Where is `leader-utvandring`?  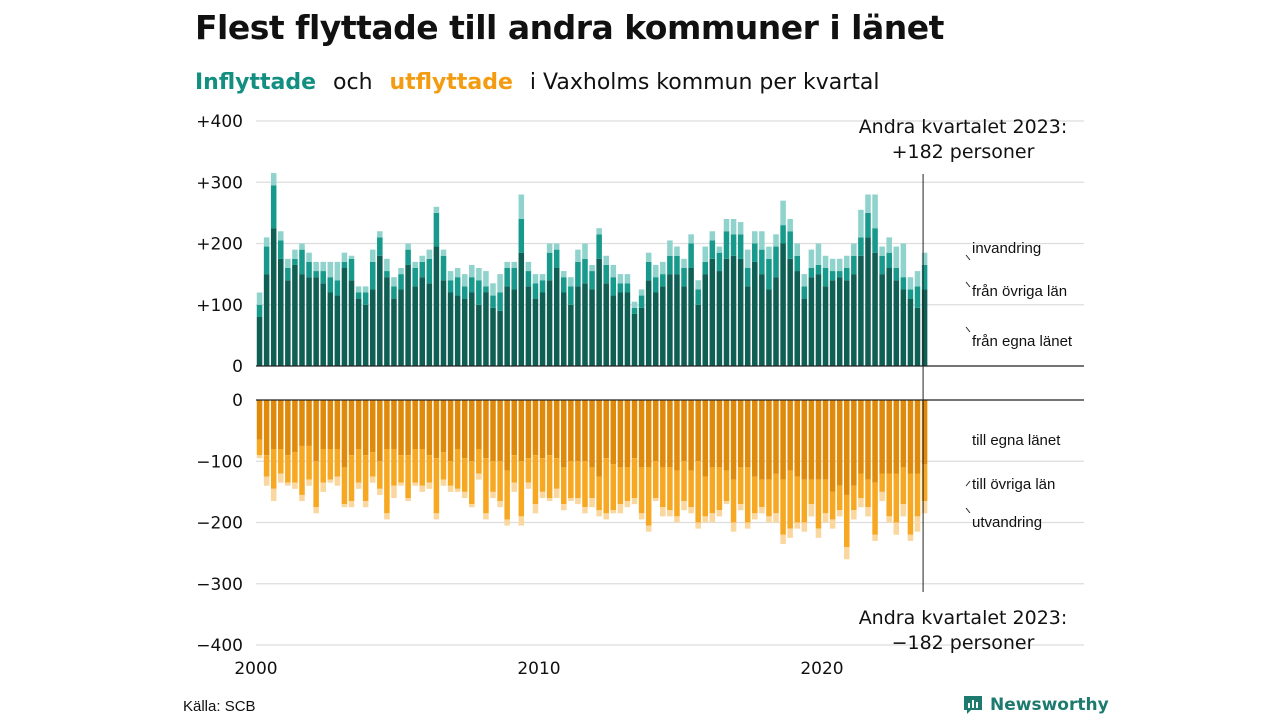 leader-utvandring is located at coordinates (968, 510).